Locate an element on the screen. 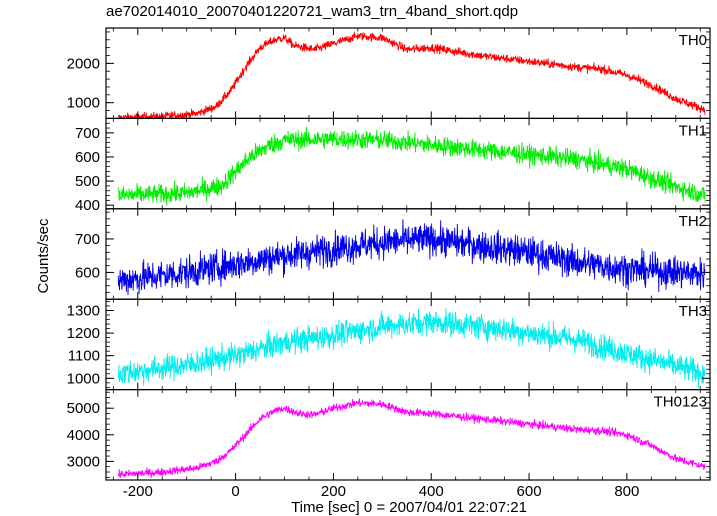 This screenshot has width=717, height=516. y-tick-label: 1300 is located at coordinates (83, 311).